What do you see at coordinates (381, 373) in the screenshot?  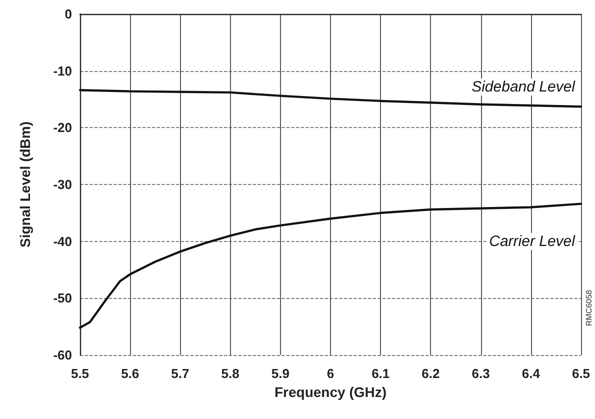 I see `x-tick-label: 6.1` at bounding box center [381, 373].